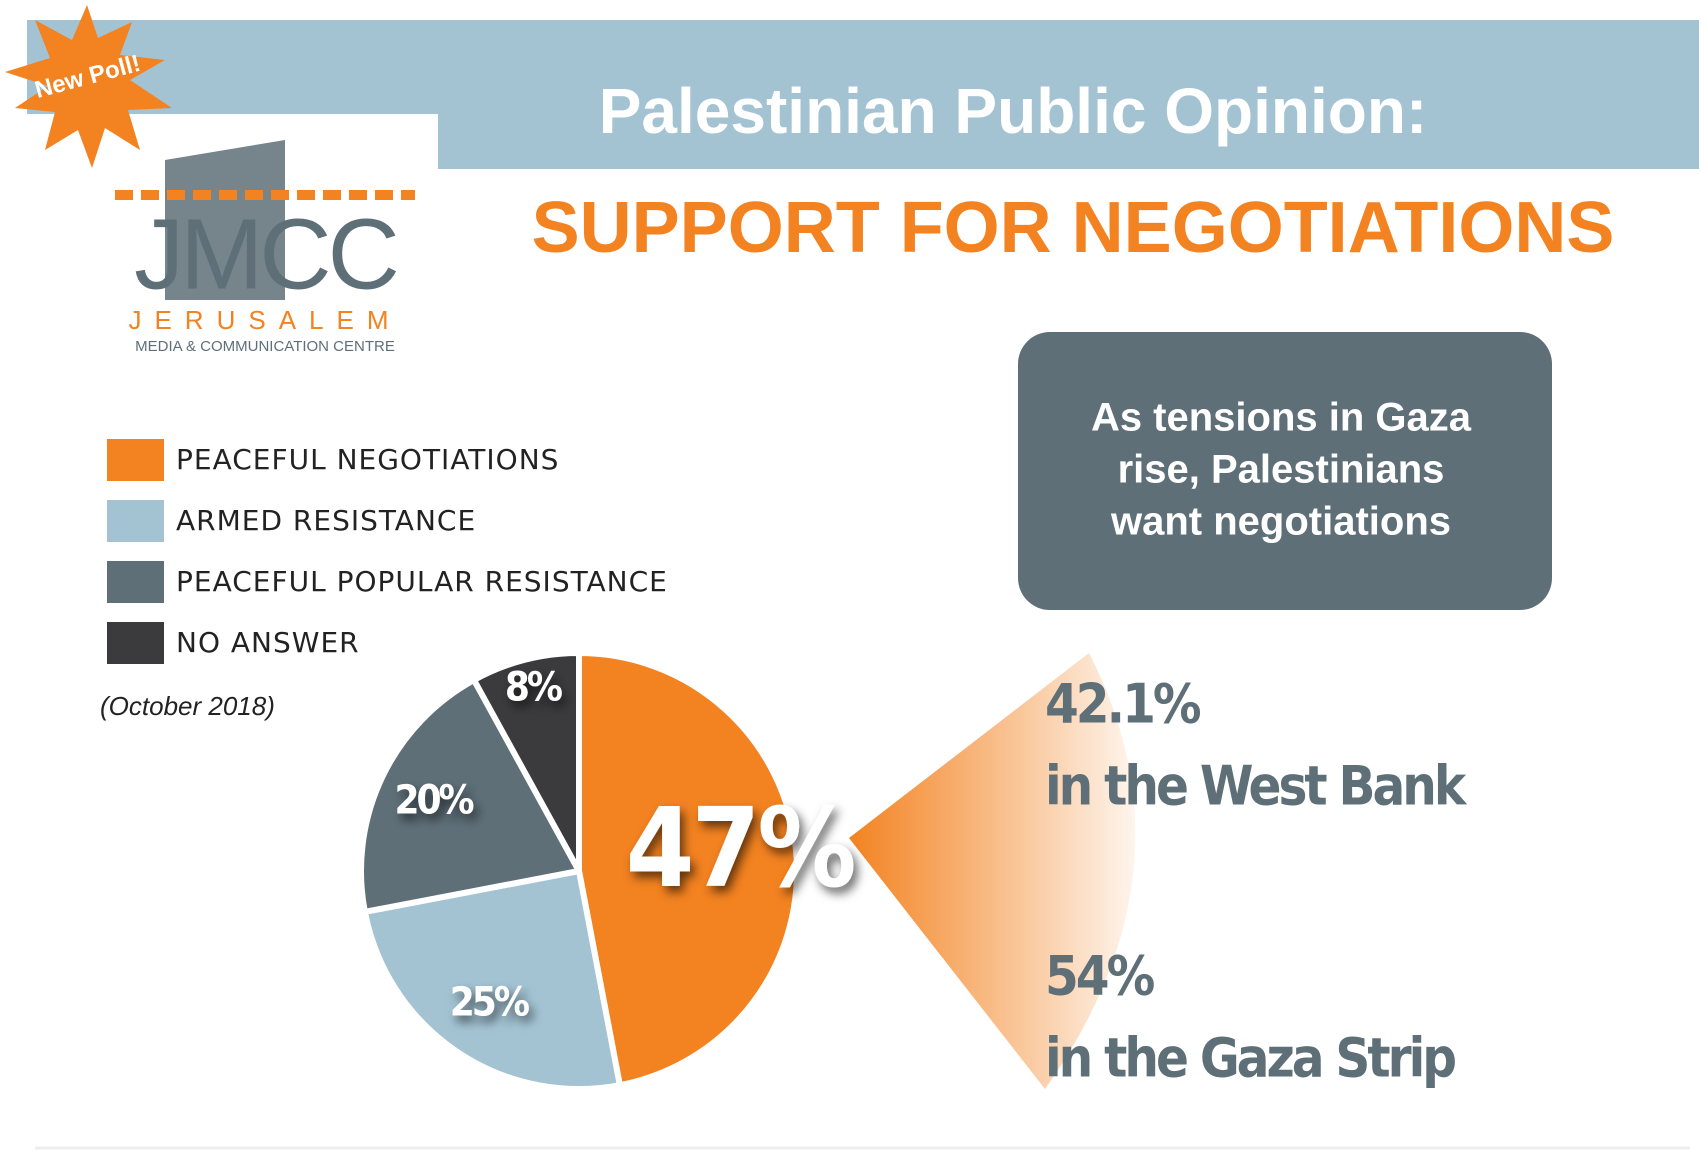 This screenshot has width=1701, height=1150. Describe the element at coordinates (367, 459) in the screenshot. I see `legend-label: PEACEFUL NEGOTIATIONS` at that location.